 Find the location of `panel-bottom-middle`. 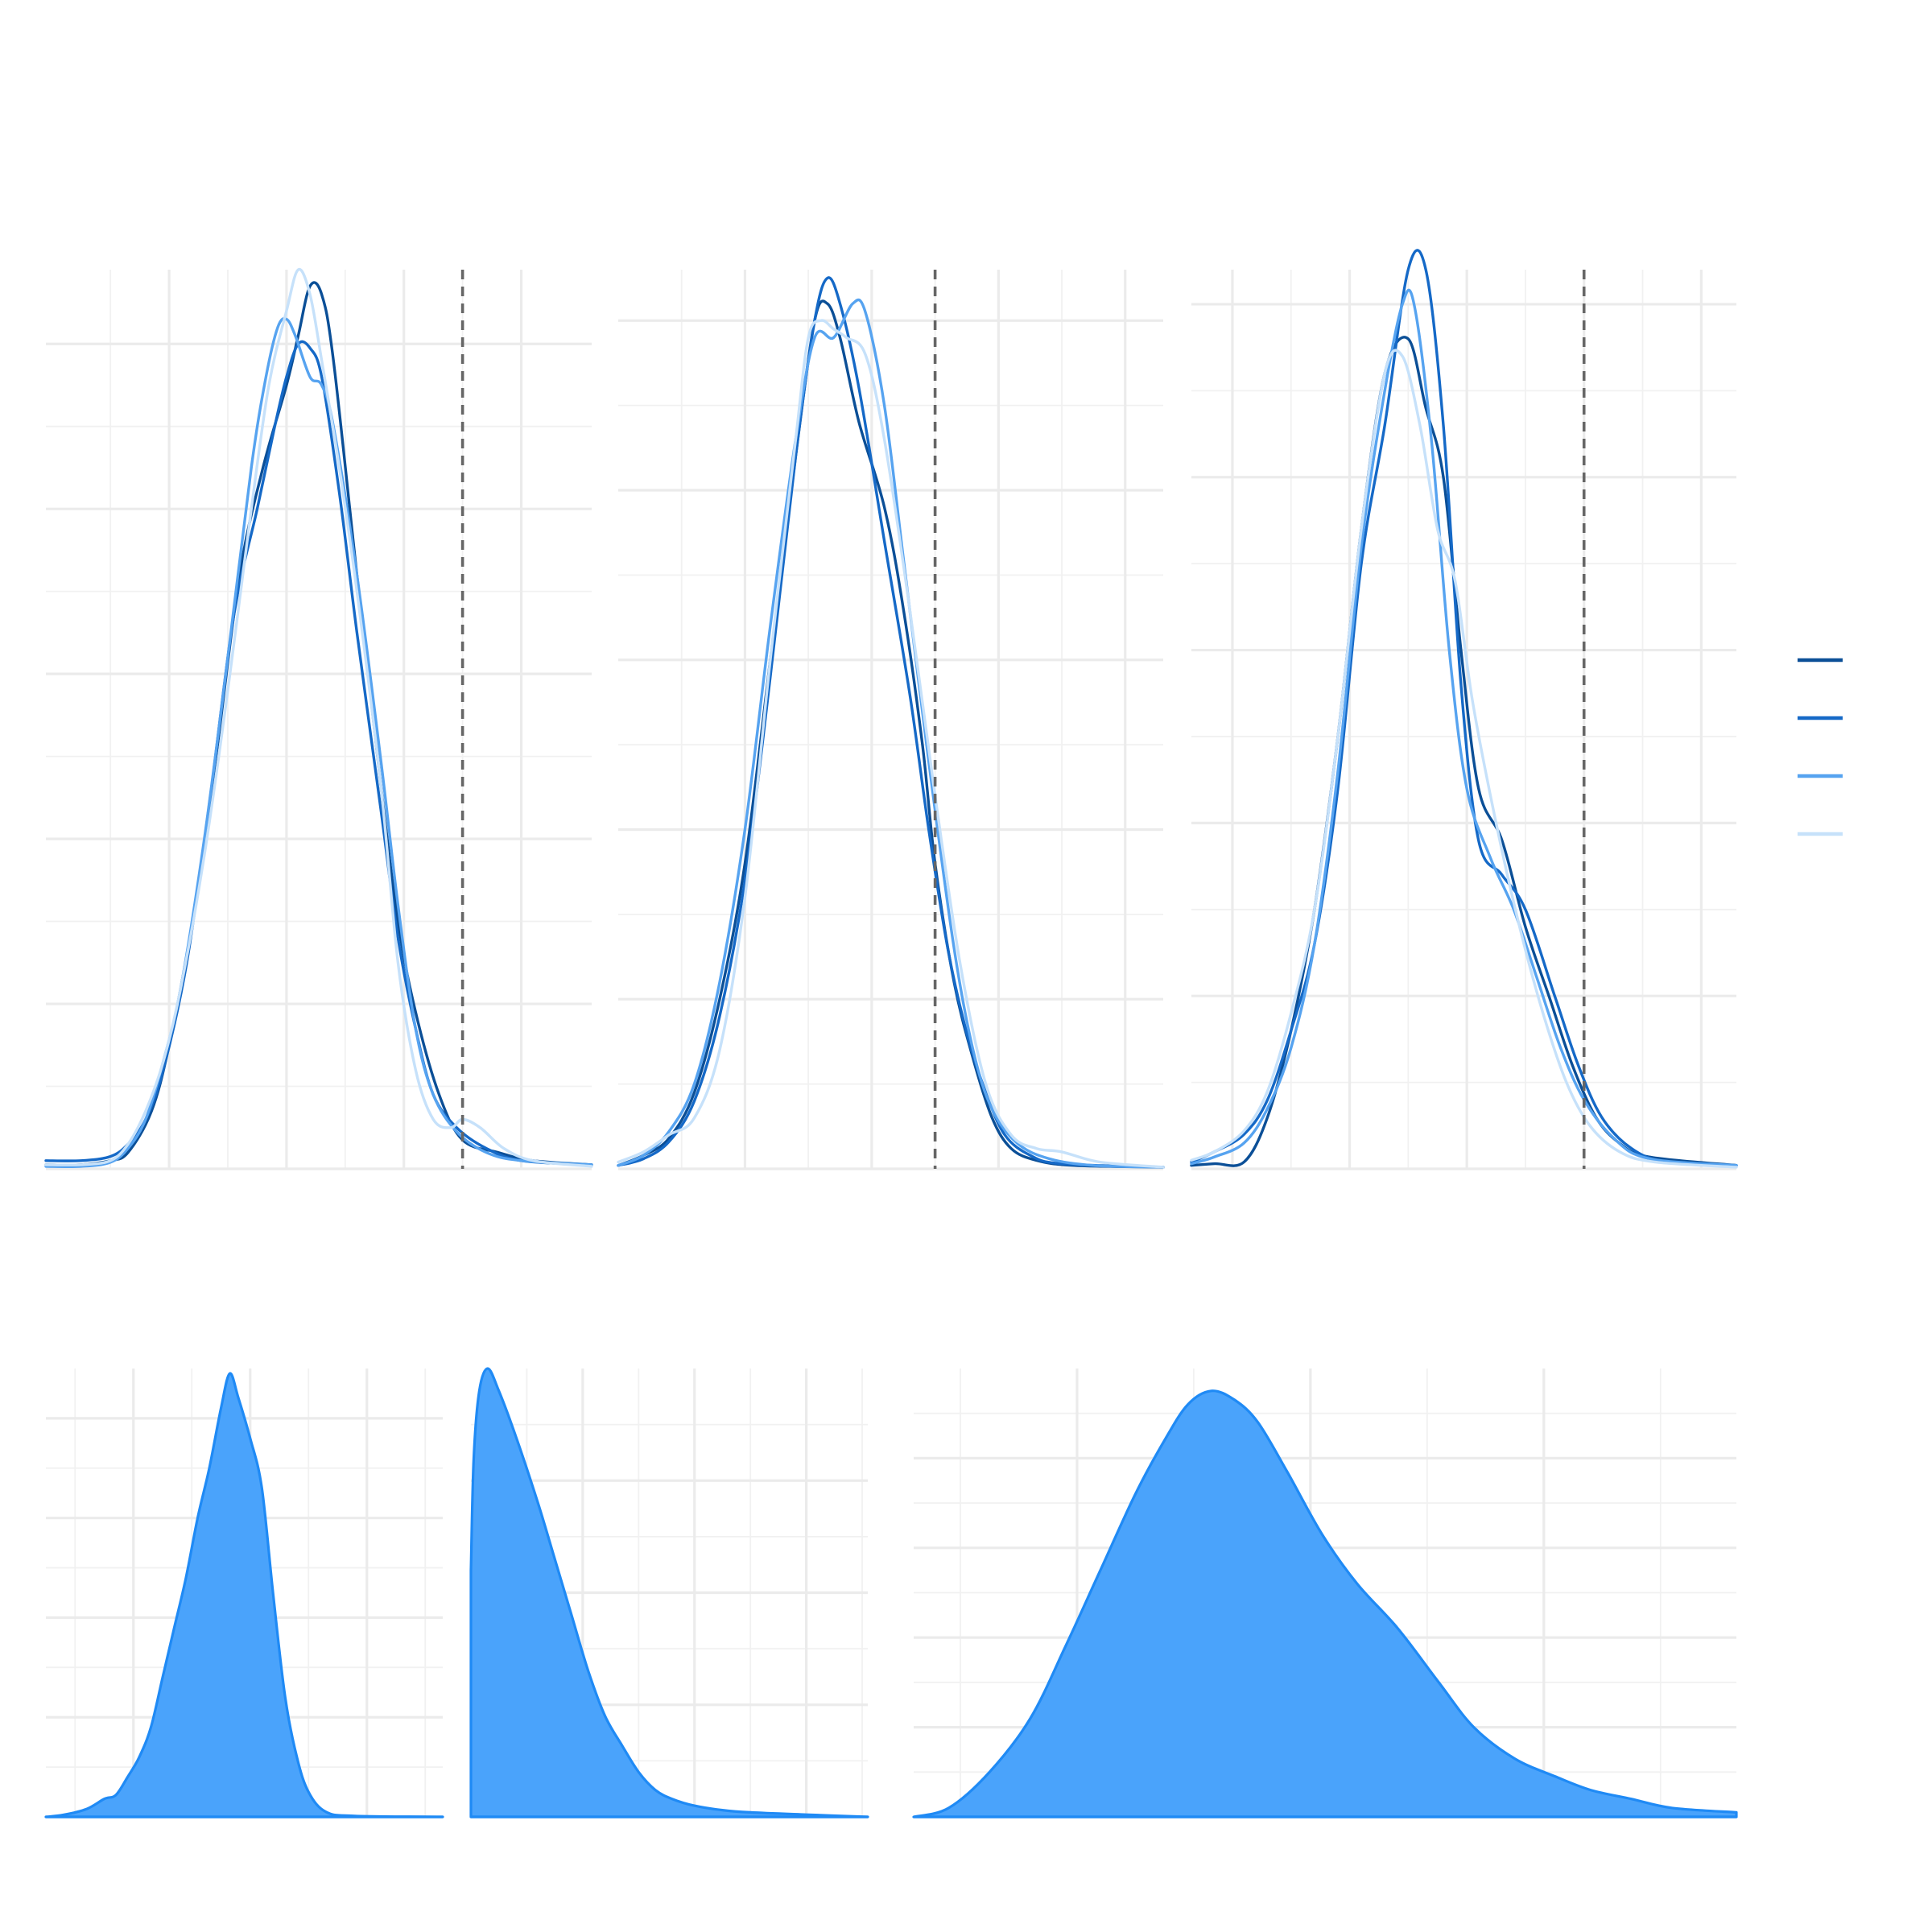

panel-bottom-middle is located at coordinates (669, 1592).